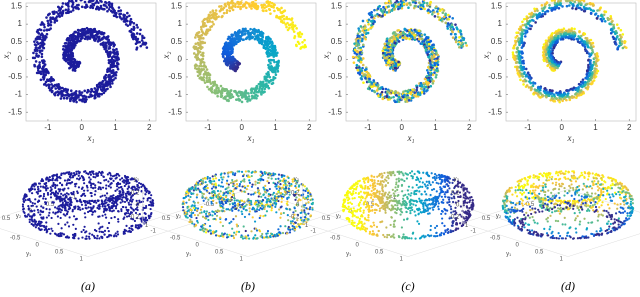  What do you see at coordinates (28, 254) in the screenshot?
I see `x-axis-label: y₁` at bounding box center [28, 254].